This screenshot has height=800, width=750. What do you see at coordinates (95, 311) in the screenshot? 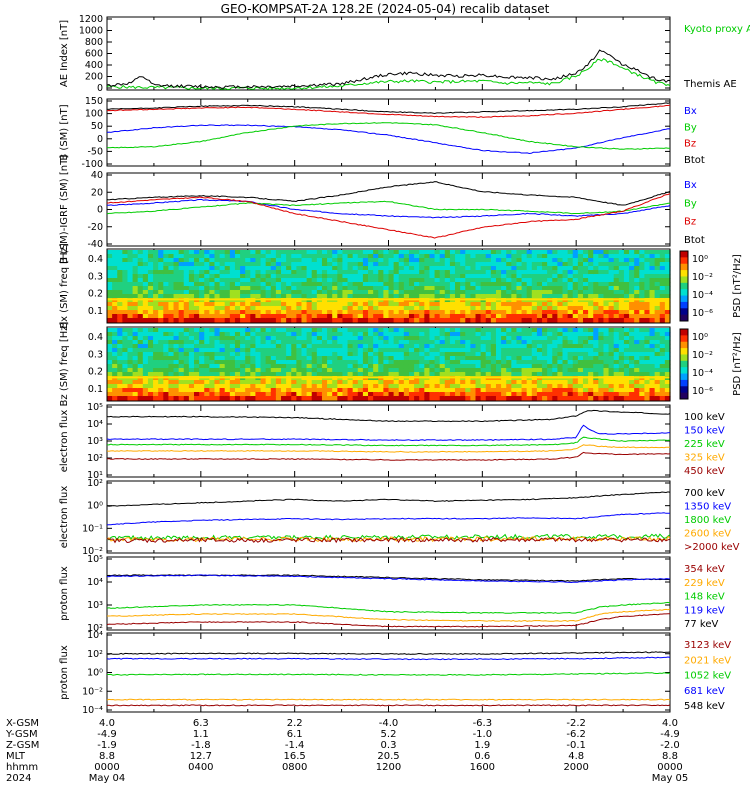
I see `y-tick-label: 0.1` at bounding box center [95, 311].